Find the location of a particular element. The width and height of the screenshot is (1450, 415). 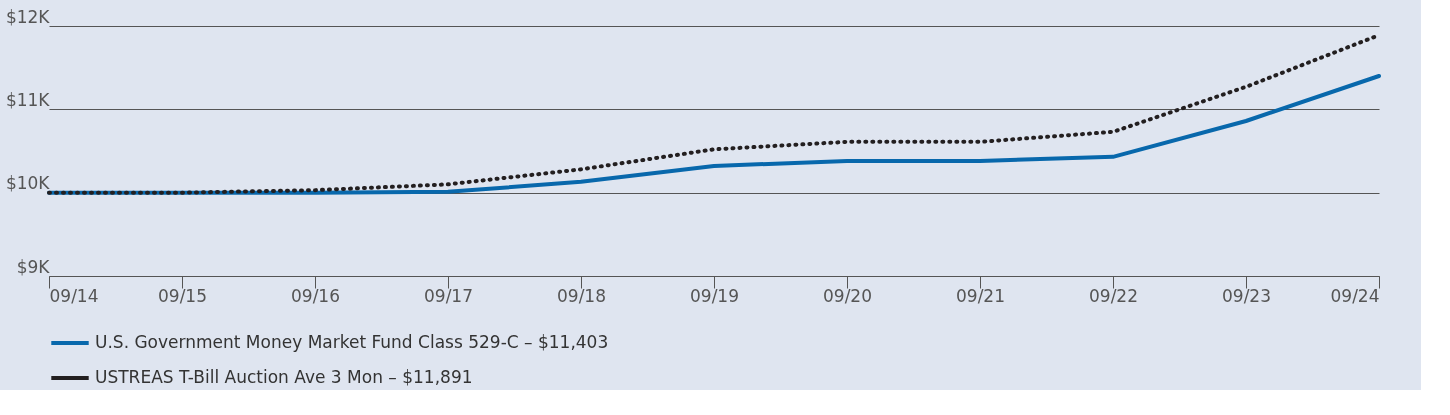

x-tick-label: 09/23 is located at coordinates (1246, 295).